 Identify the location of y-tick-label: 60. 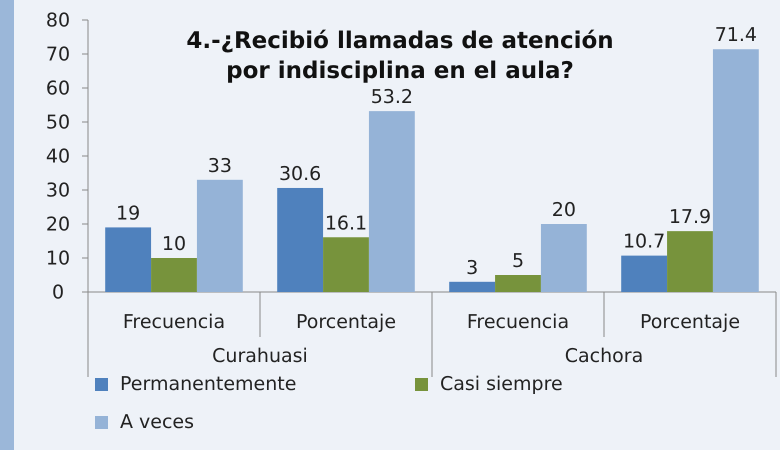
(58, 89).